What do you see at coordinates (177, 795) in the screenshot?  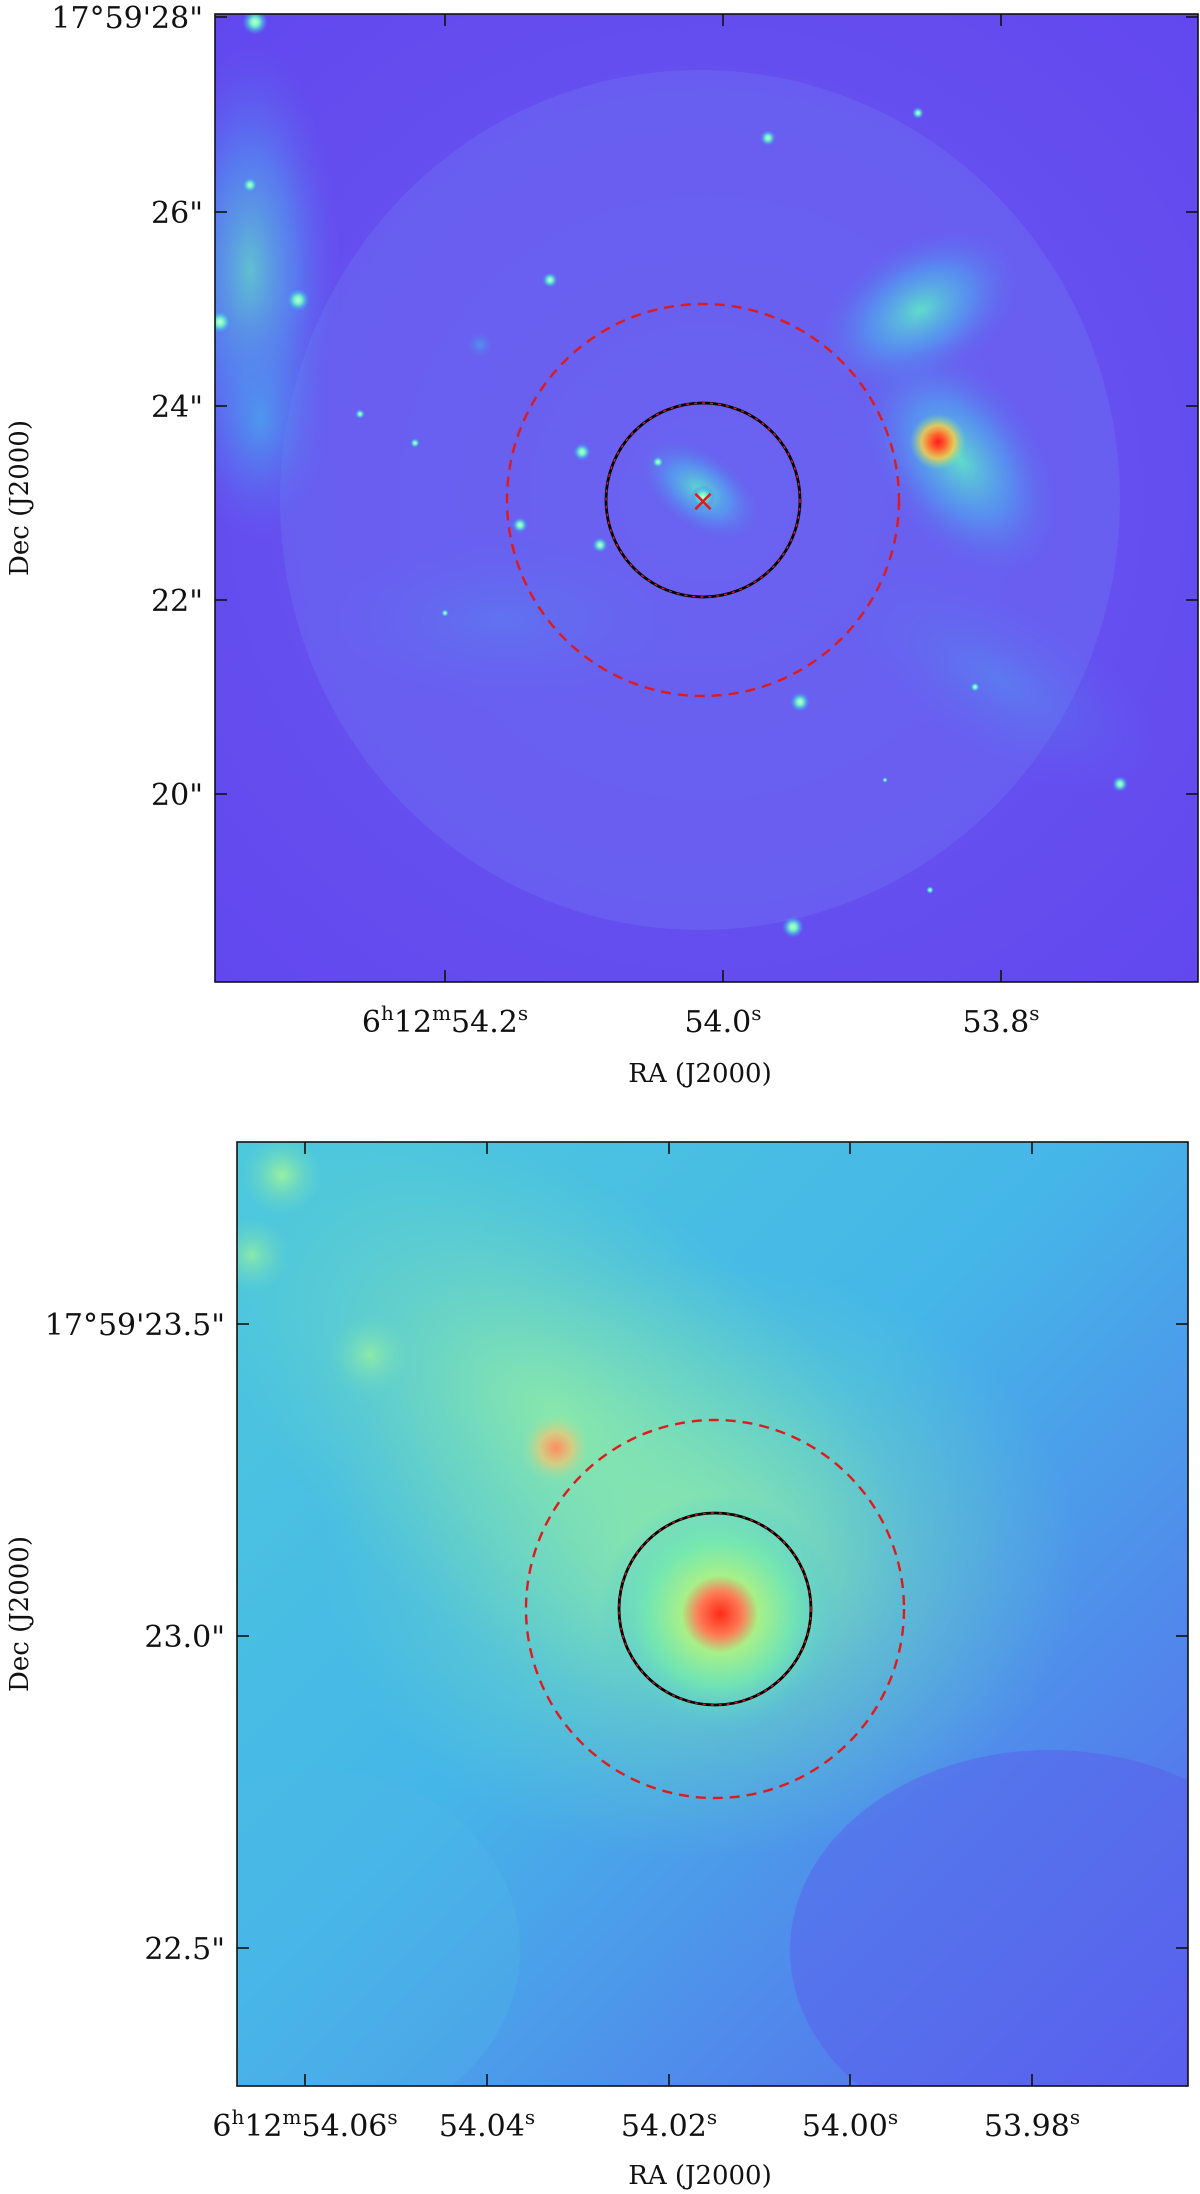 I see `y-tick-label: 20"` at bounding box center [177, 795].